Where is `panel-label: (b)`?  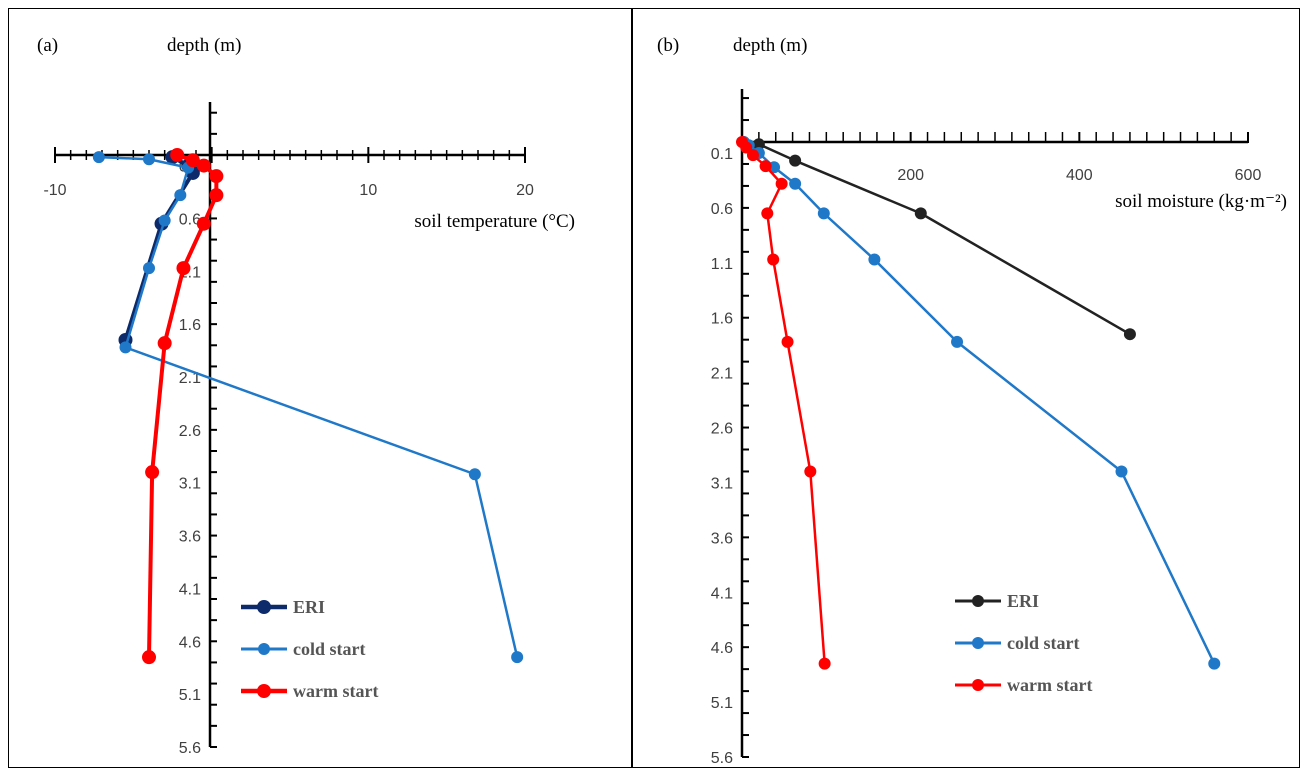 panel-label: (b) is located at coordinates (668, 45).